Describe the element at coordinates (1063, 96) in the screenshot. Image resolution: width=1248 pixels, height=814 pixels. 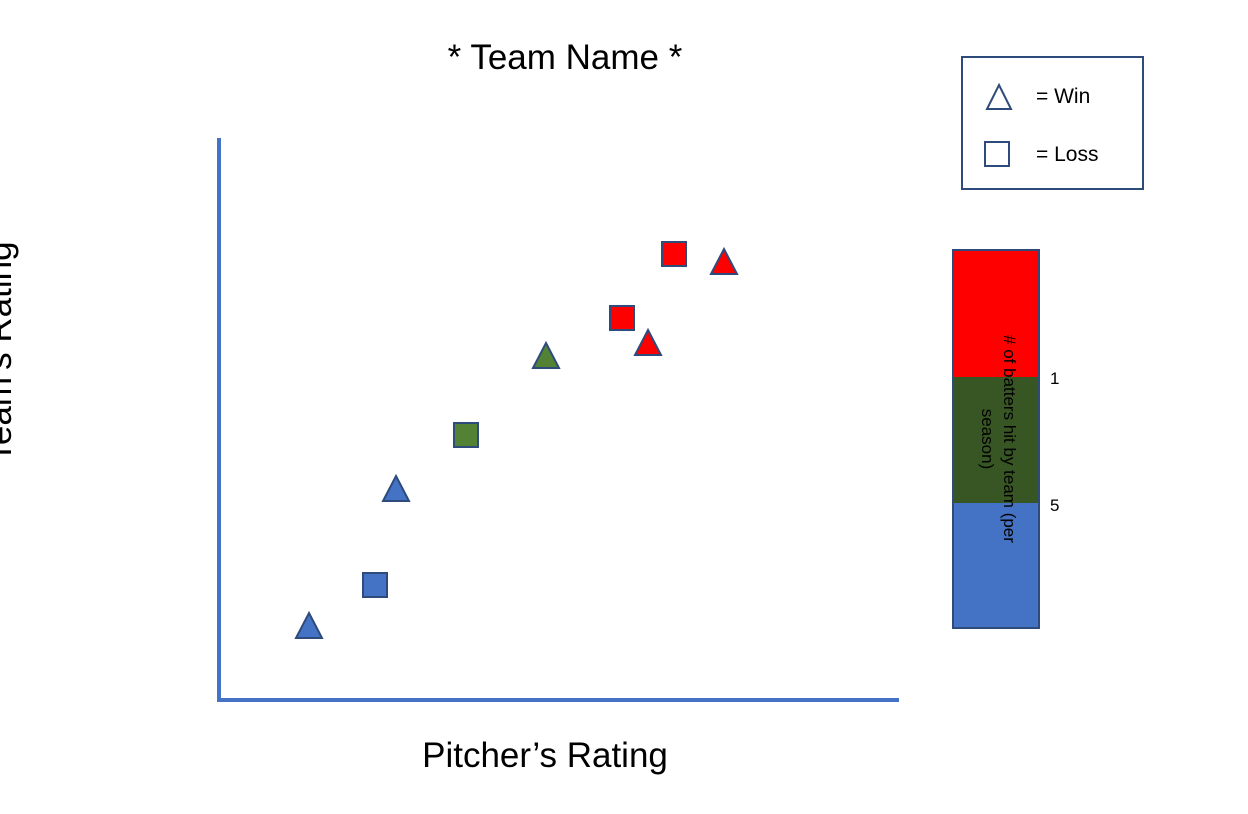
I see `legend-label-win: = Win` at that location.